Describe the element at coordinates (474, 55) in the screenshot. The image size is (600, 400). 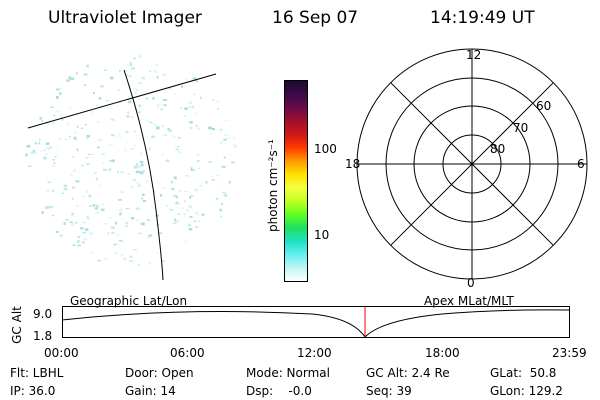
I see `mlt-label-top: 12` at that location.